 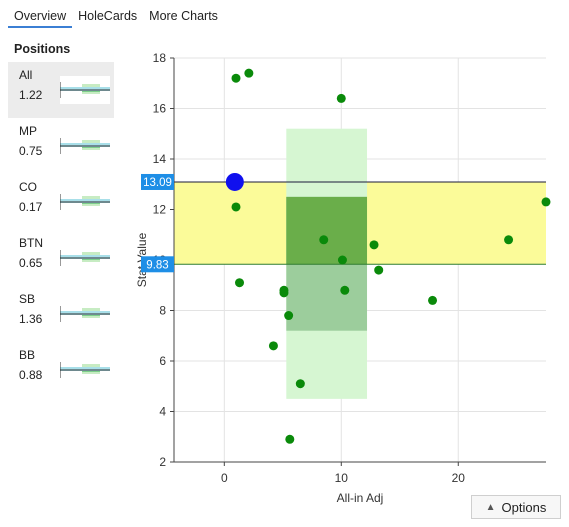 I want to click on tab-bar: Overview HoleCards More Charts, so click(x=116, y=17).